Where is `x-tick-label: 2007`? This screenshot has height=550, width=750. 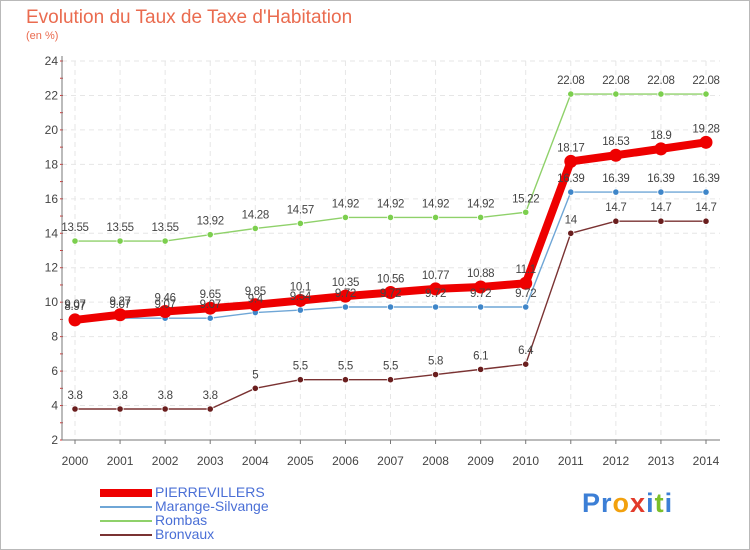 x-tick-label: 2007 is located at coordinates (390, 461).